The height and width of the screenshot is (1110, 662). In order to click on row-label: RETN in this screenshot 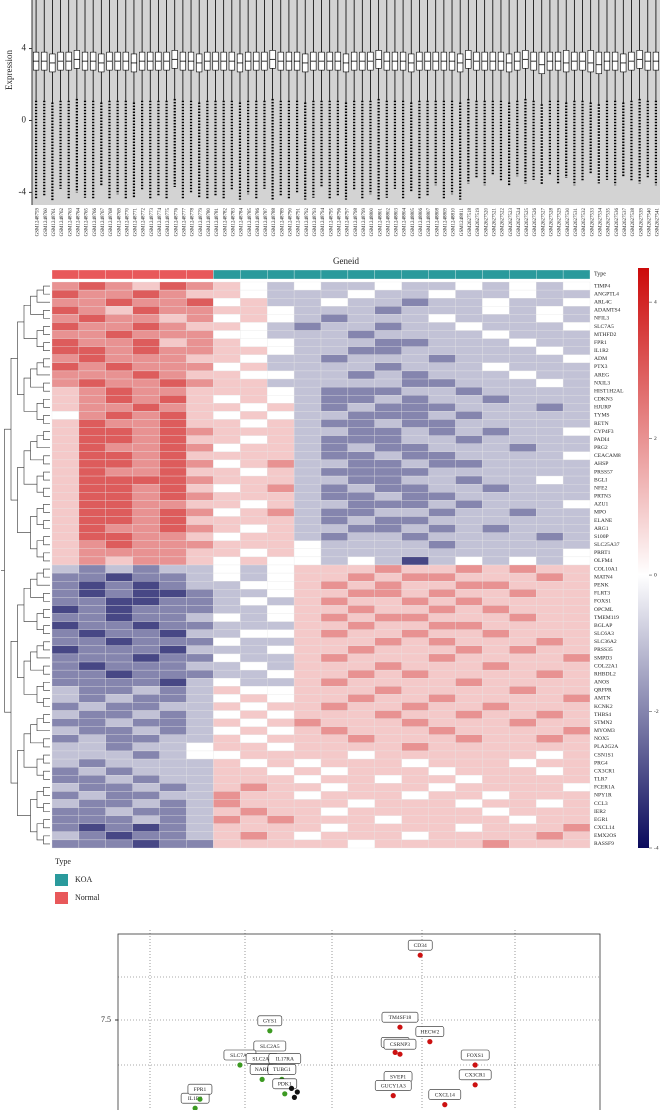, I will do `click(601, 424)`.